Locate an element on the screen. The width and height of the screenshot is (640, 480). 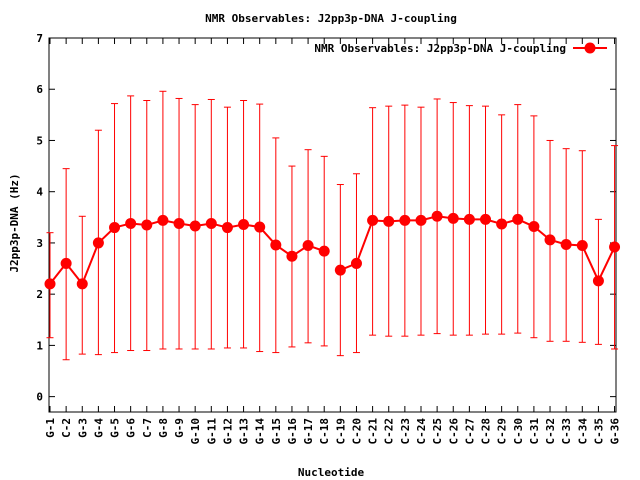
x-tick-label: C-25 is located at coordinates (437, 431).